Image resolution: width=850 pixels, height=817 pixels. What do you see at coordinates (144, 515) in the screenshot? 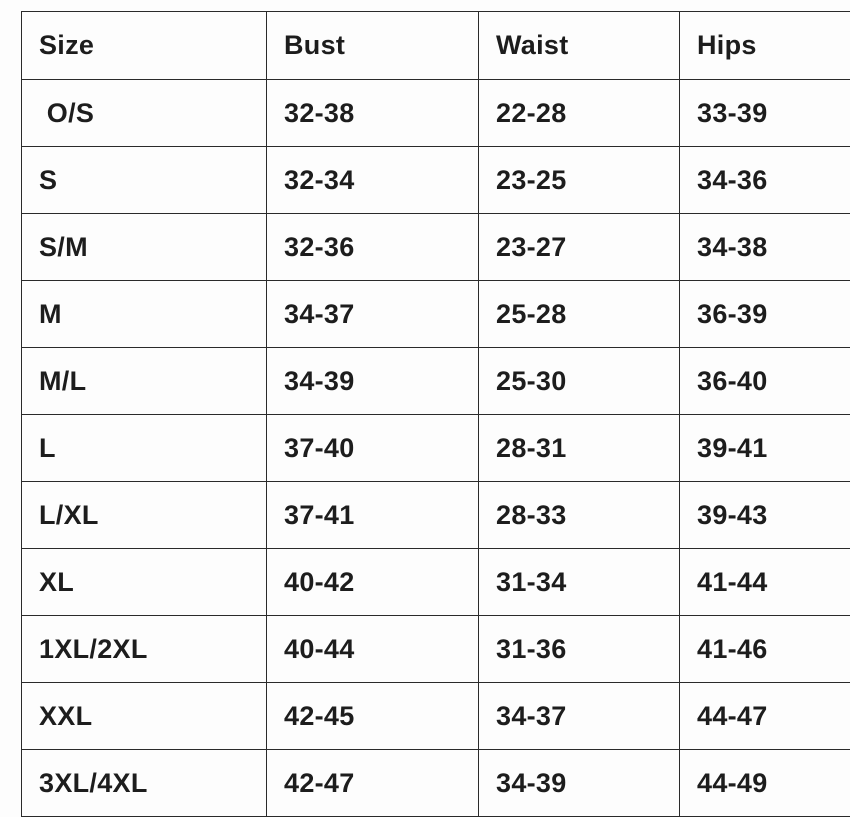
I see `size-cell: L/XL` at bounding box center [144, 515].